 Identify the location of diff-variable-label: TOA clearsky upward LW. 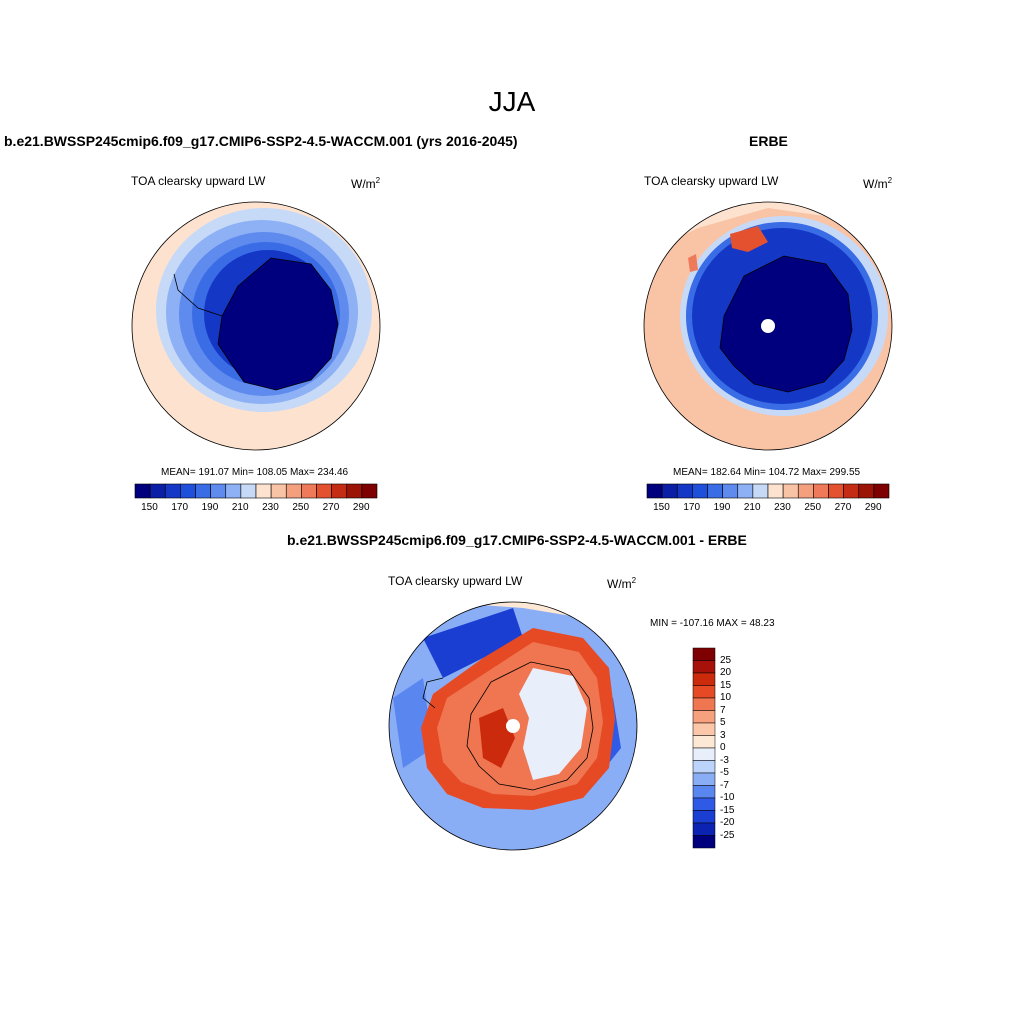
(455, 581).